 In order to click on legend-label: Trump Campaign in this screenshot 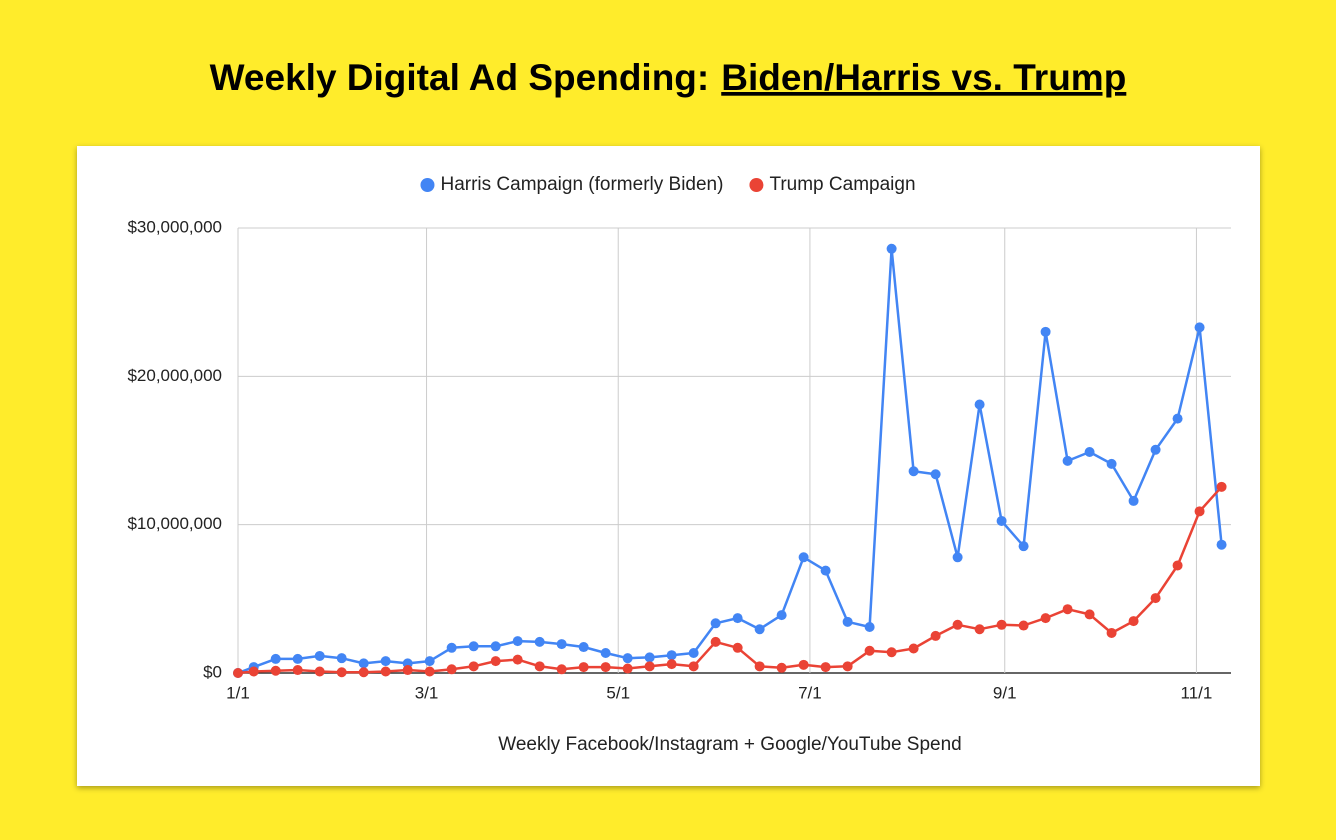, I will do `click(842, 184)`.